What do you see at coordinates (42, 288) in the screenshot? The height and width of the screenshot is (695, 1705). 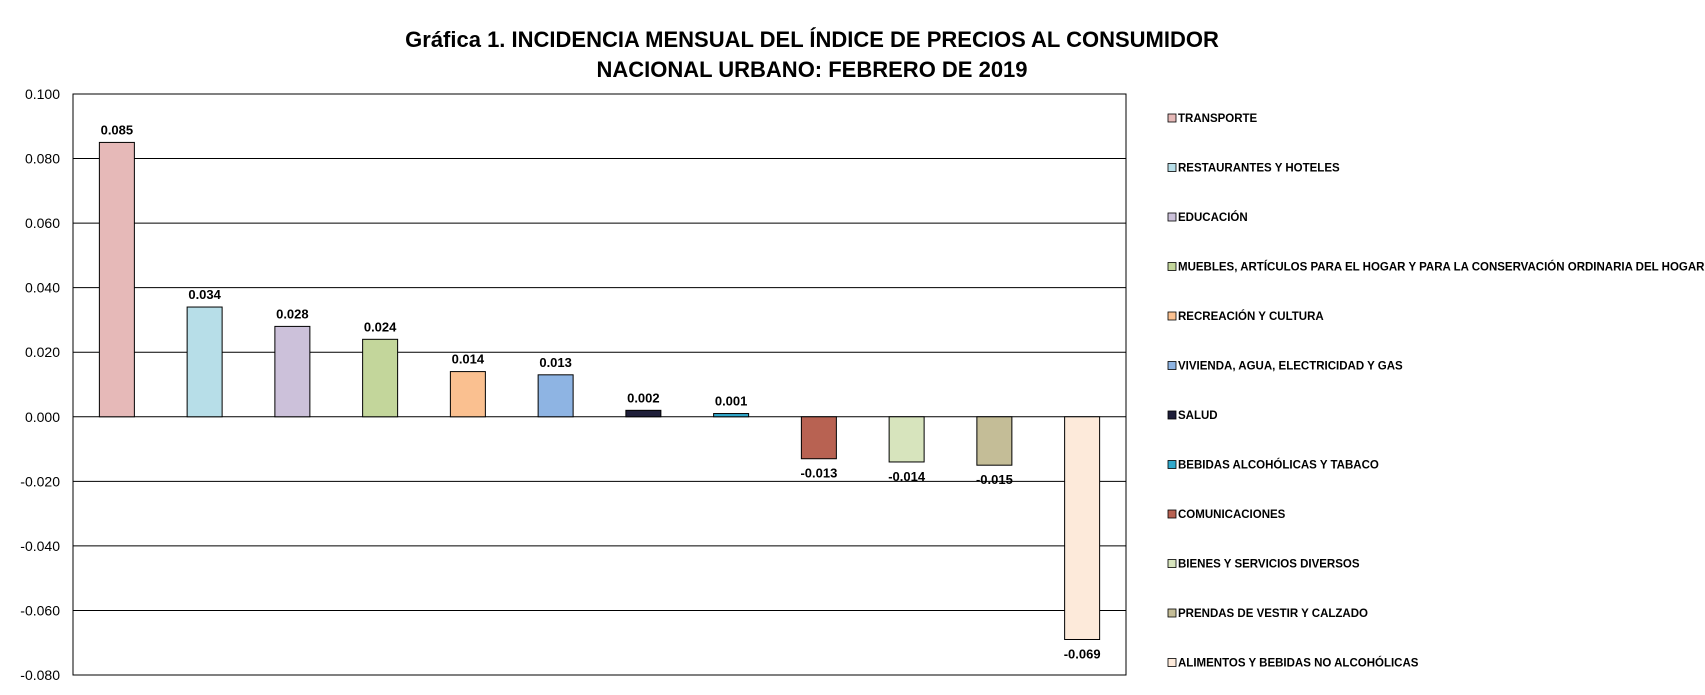 I see `y-tick-label: 0.040` at bounding box center [42, 288].